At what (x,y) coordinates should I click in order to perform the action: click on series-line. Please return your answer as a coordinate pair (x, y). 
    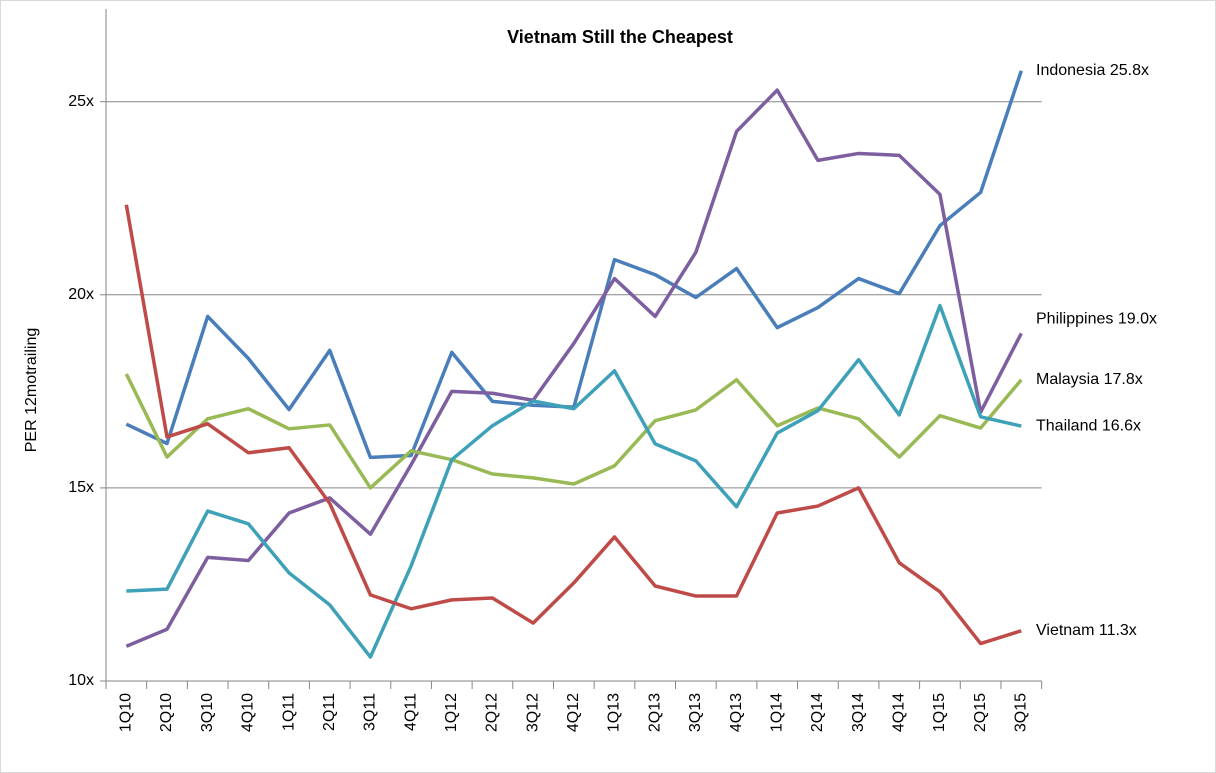
    Looking at the image, I should click on (573, 431).